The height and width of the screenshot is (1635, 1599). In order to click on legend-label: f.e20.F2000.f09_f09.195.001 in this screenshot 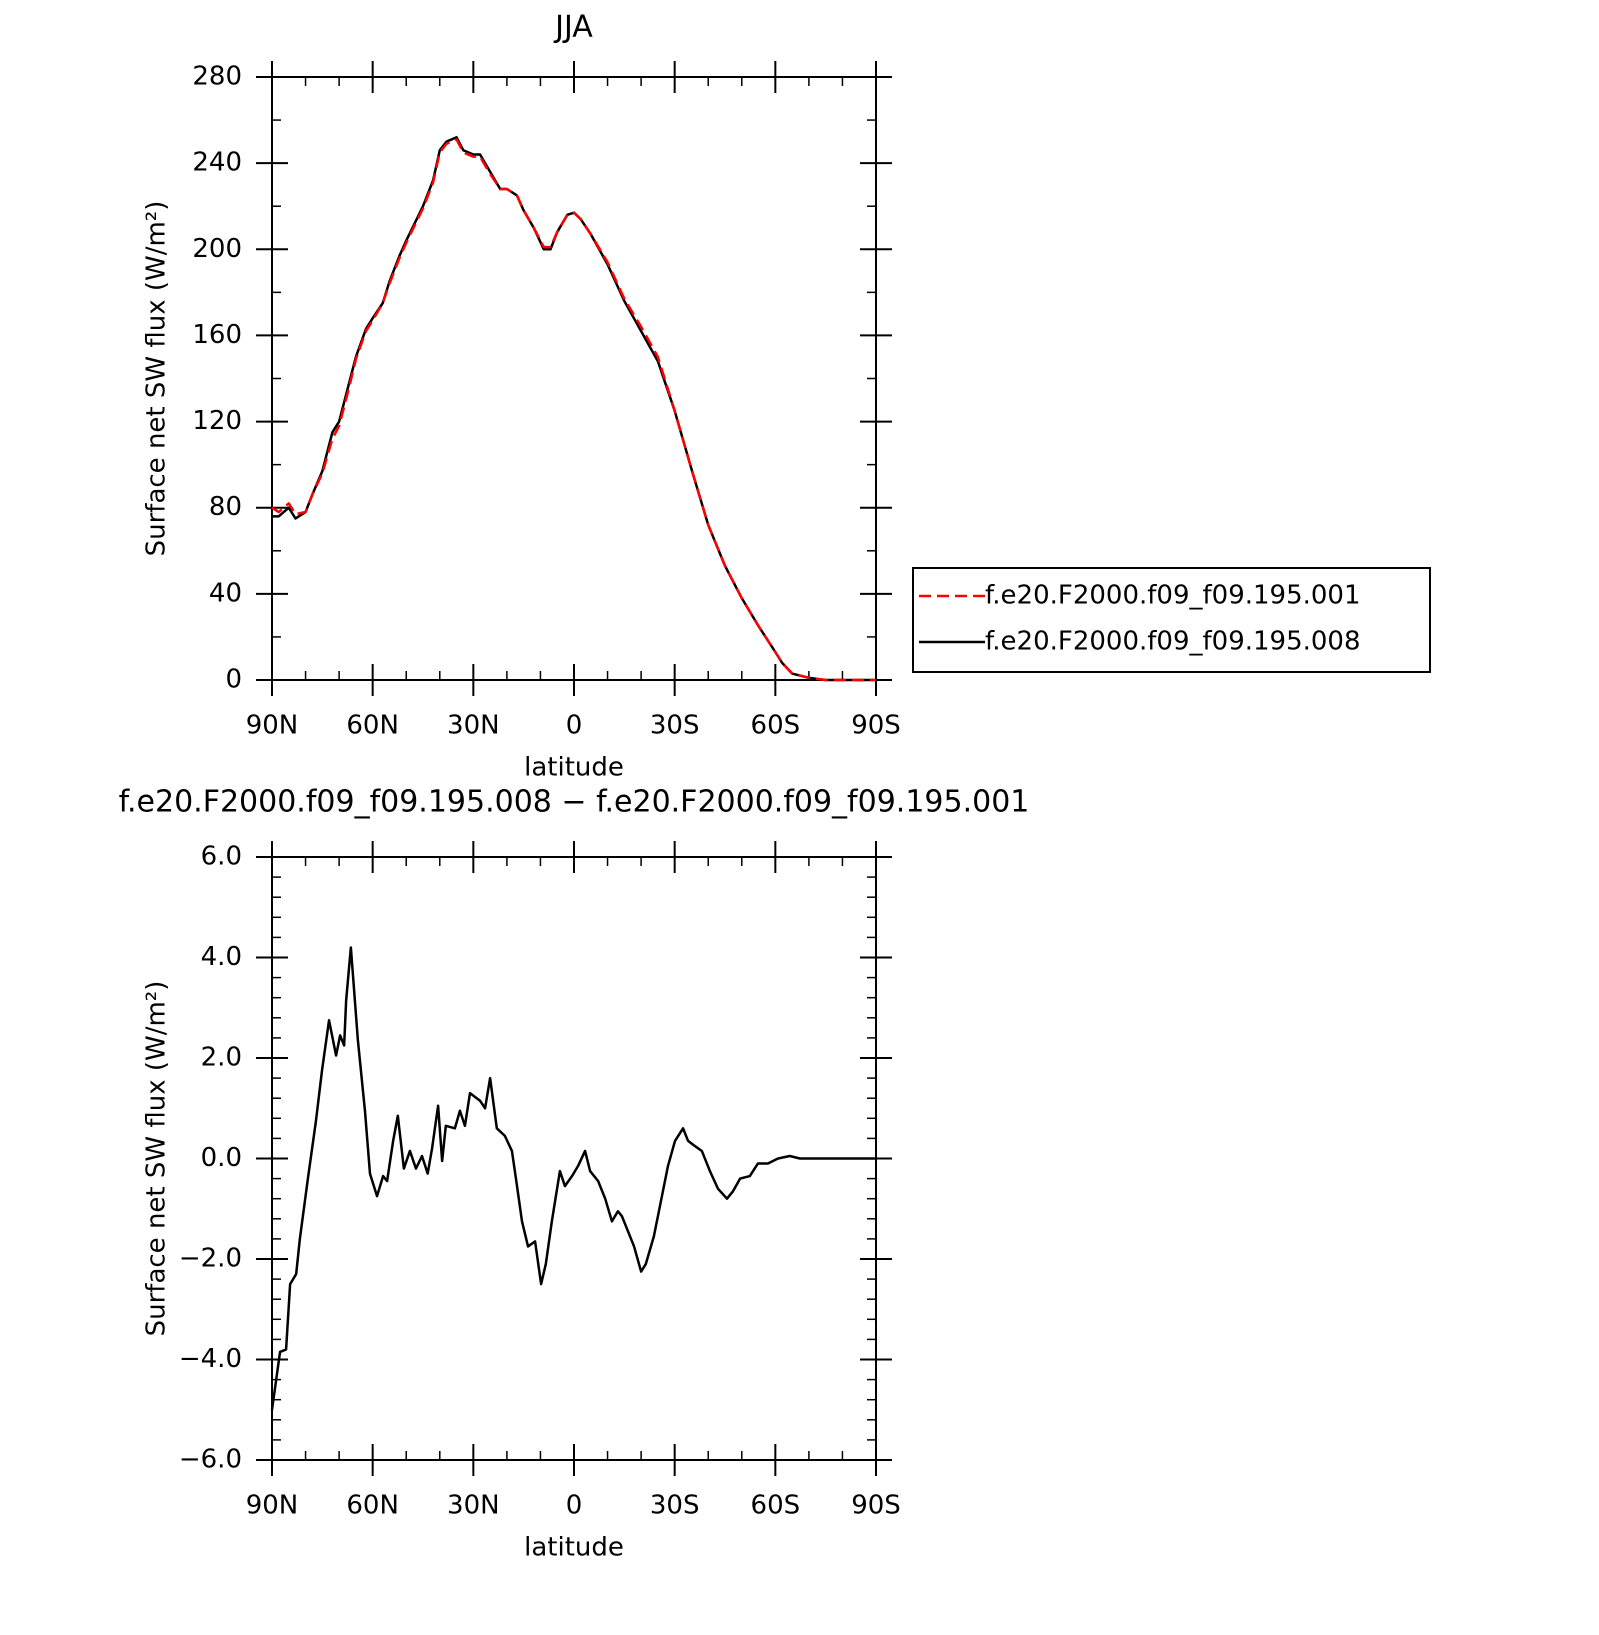, I will do `click(1173, 596)`.